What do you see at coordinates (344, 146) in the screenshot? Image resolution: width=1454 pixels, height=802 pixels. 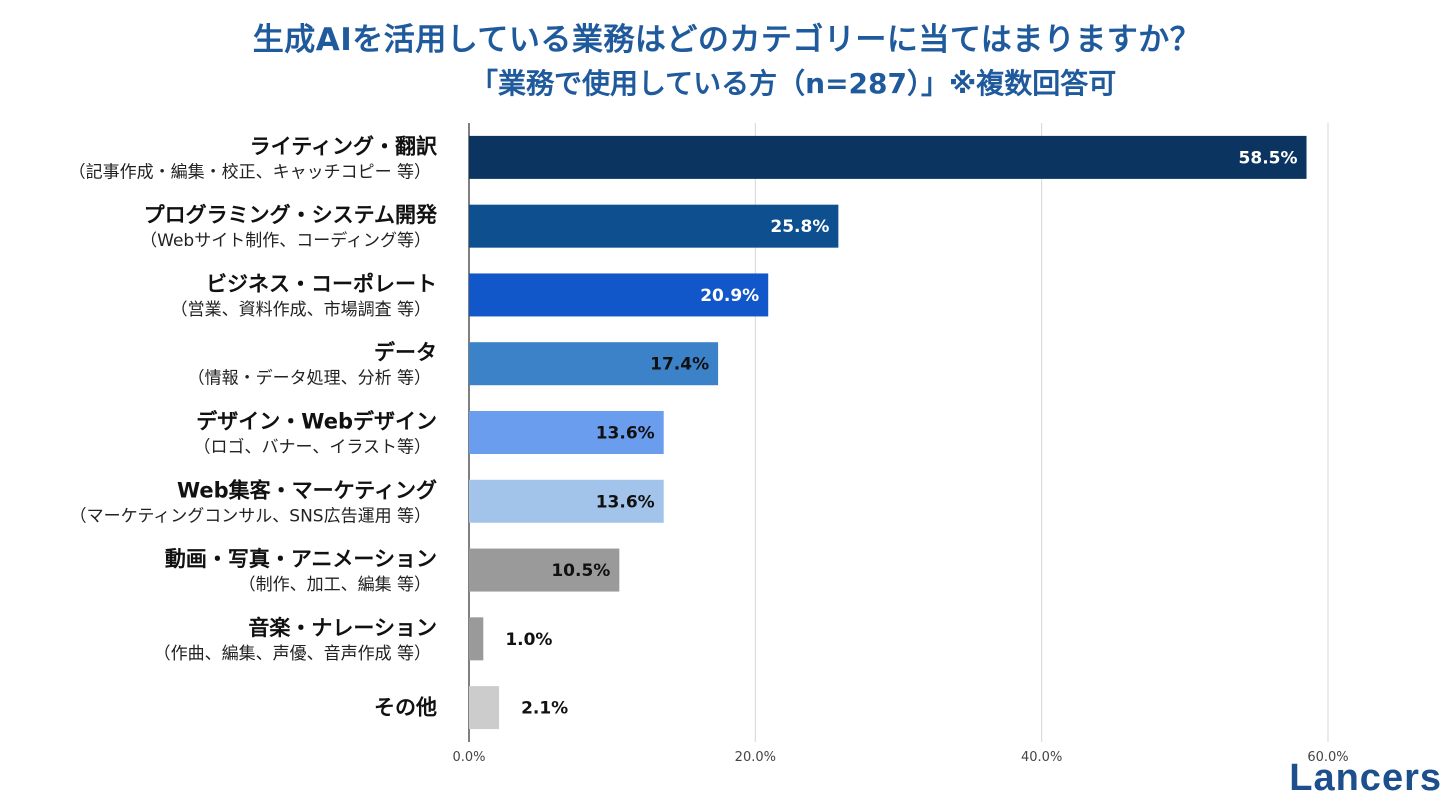 I see `category-label: ライティング・翻訳` at bounding box center [344, 146].